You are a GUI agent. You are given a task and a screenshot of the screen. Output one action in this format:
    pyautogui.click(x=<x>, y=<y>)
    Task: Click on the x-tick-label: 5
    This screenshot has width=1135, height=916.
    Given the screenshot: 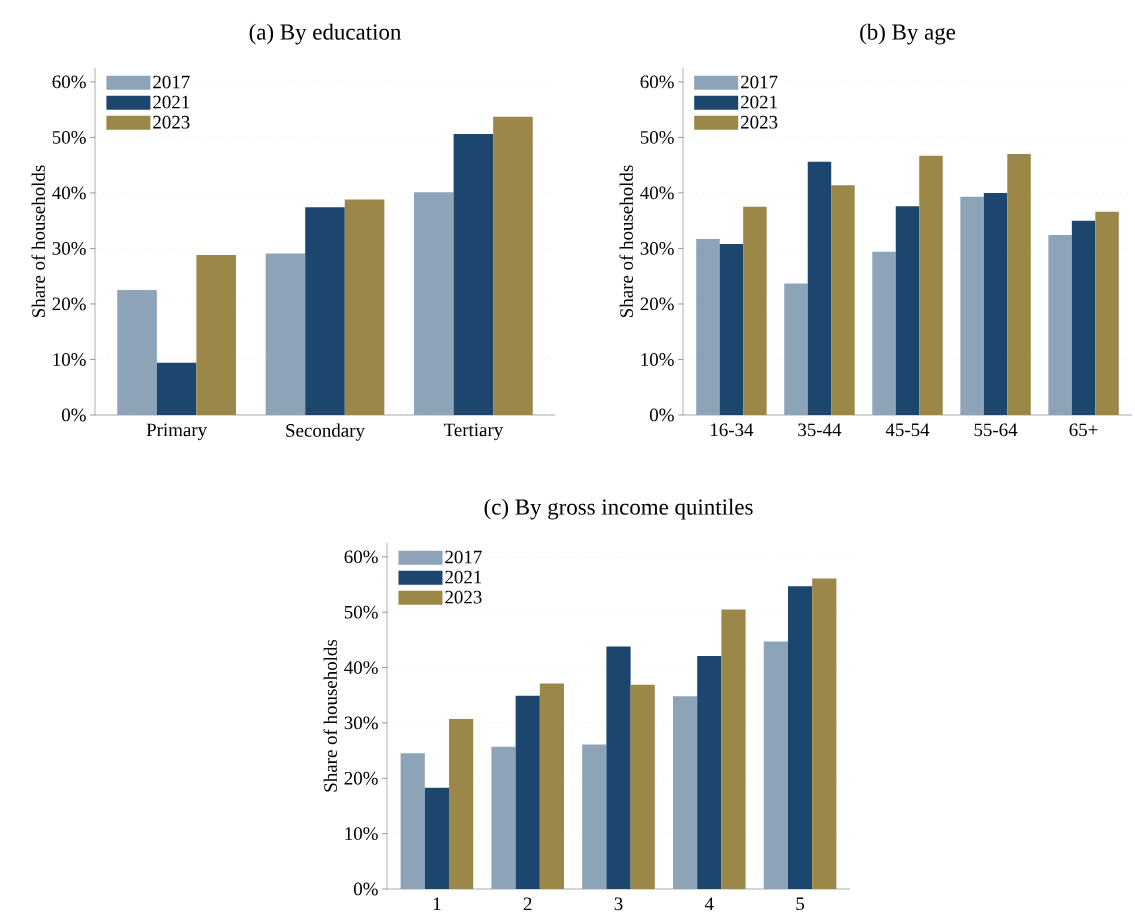 What is the action you would take?
    pyautogui.click(x=800, y=904)
    